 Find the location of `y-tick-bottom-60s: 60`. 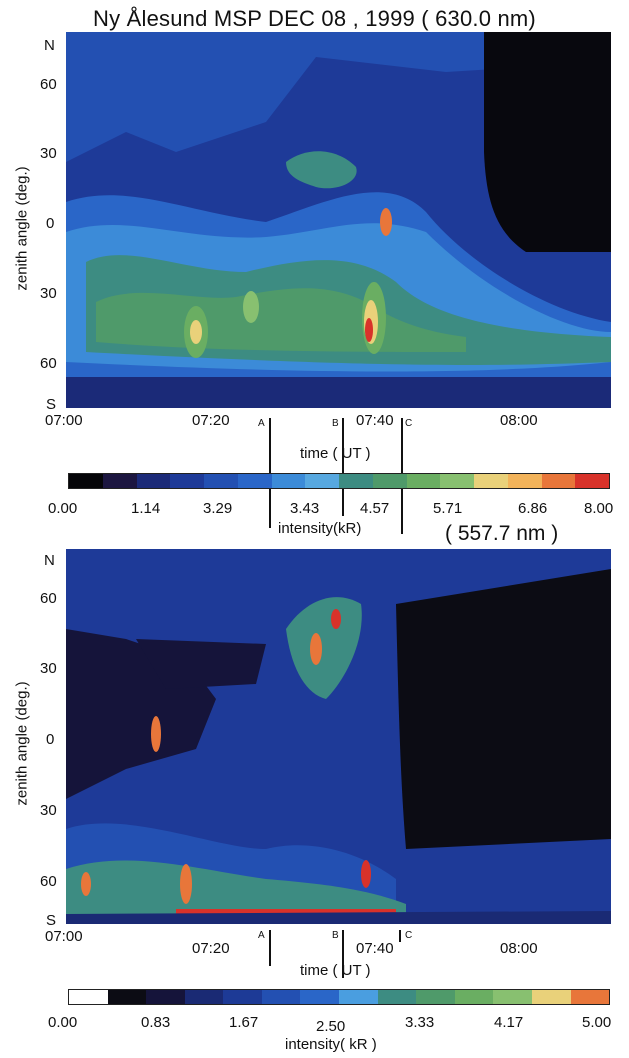

y-tick-bottom-60s: 60 is located at coordinates (48, 881).